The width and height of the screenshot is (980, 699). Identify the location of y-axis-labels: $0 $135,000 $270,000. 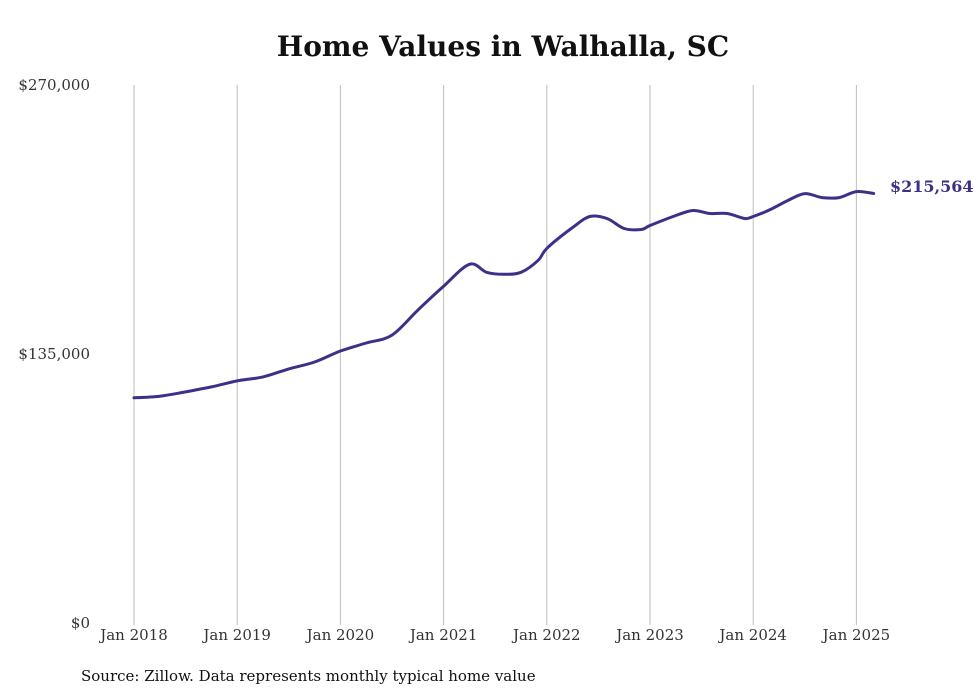
(54, 354).